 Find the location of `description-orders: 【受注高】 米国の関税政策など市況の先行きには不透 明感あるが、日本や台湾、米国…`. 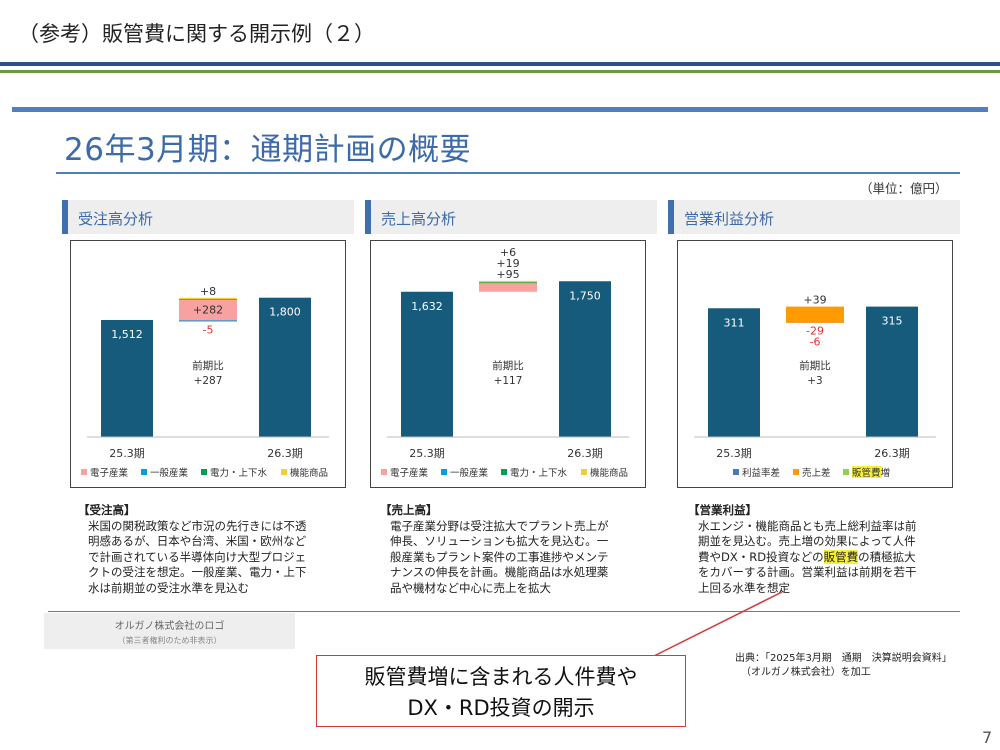

description-orders: 【受注高】 米国の関税政策など市況の先行きには不透 明感あるが、日本や台湾、米国… is located at coordinates (218, 549).